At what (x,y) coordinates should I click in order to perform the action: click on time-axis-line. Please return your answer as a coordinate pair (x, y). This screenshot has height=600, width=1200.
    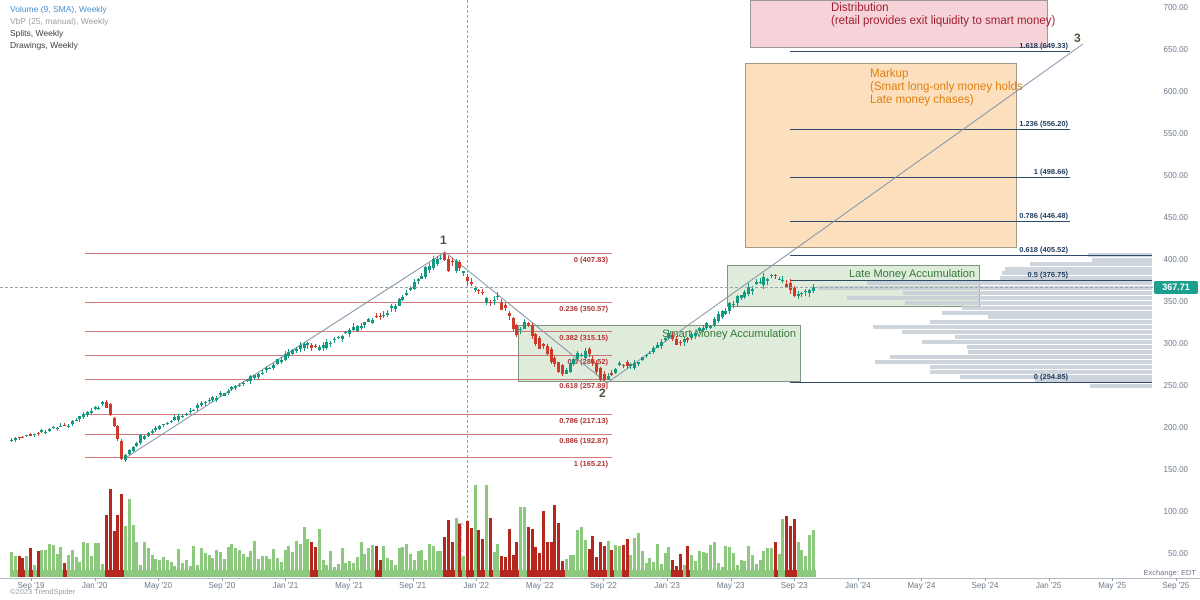
    Looking at the image, I should click on (600, 578).